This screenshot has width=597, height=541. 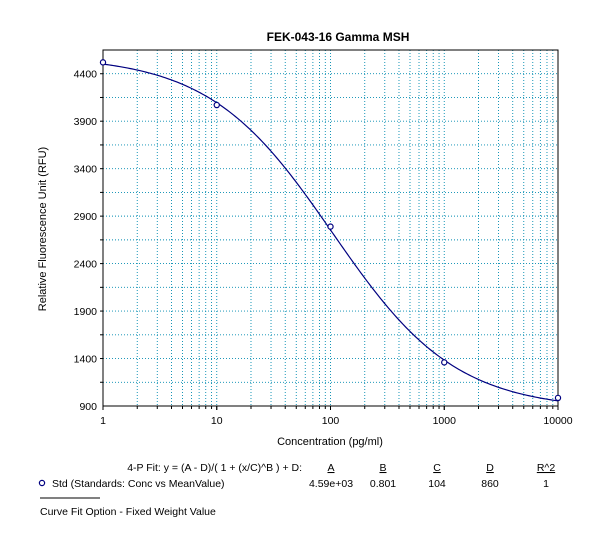 What do you see at coordinates (86, 170) in the screenshot?
I see `y-tick-label: 3400` at bounding box center [86, 170].